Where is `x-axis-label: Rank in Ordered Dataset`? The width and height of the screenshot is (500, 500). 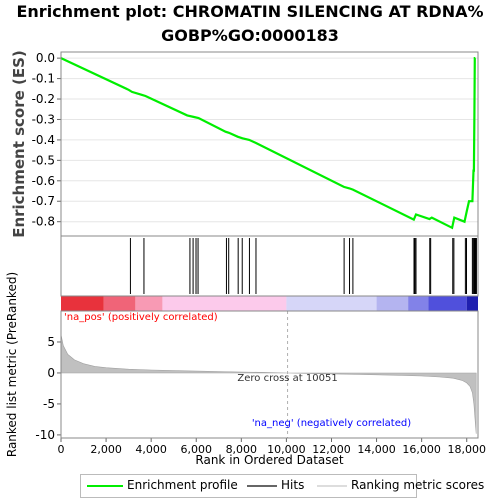 x-axis-label: Rank in Ordered Dataset is located at coordinates (269, 460).